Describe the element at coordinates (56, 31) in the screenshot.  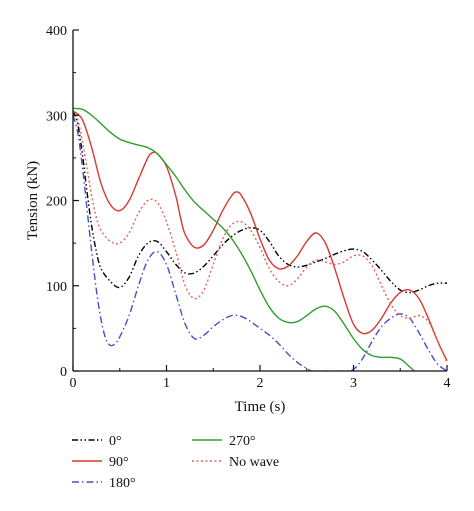
I see `y-tick-label: 400` at that location.